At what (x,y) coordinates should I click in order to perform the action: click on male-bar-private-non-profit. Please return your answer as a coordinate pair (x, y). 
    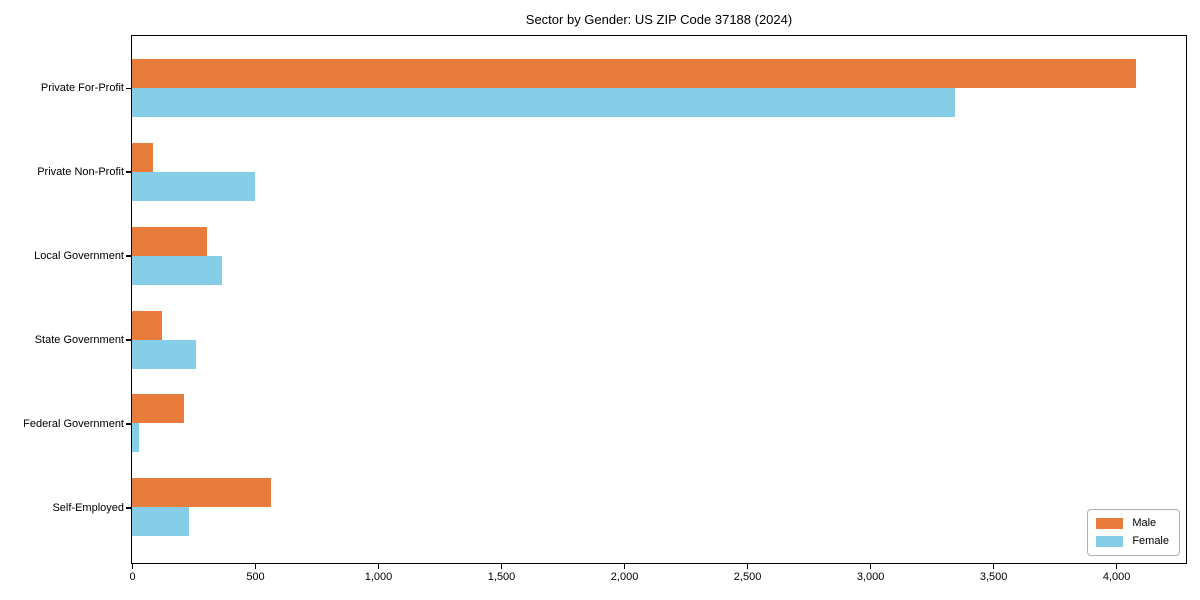
    Looking at the image, I should click on (142, 157).